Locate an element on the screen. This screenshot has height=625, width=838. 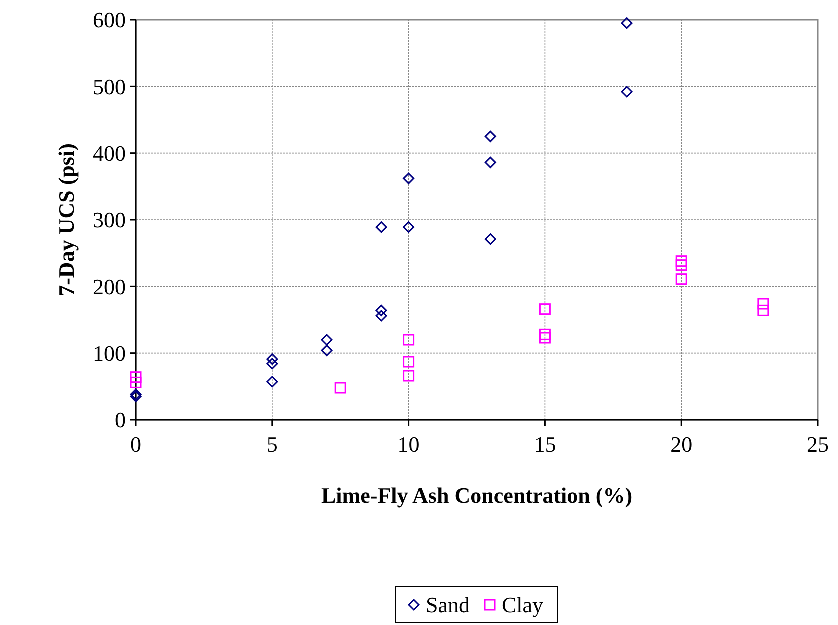
legend-label: Sand is located at coordinates (448, 605).